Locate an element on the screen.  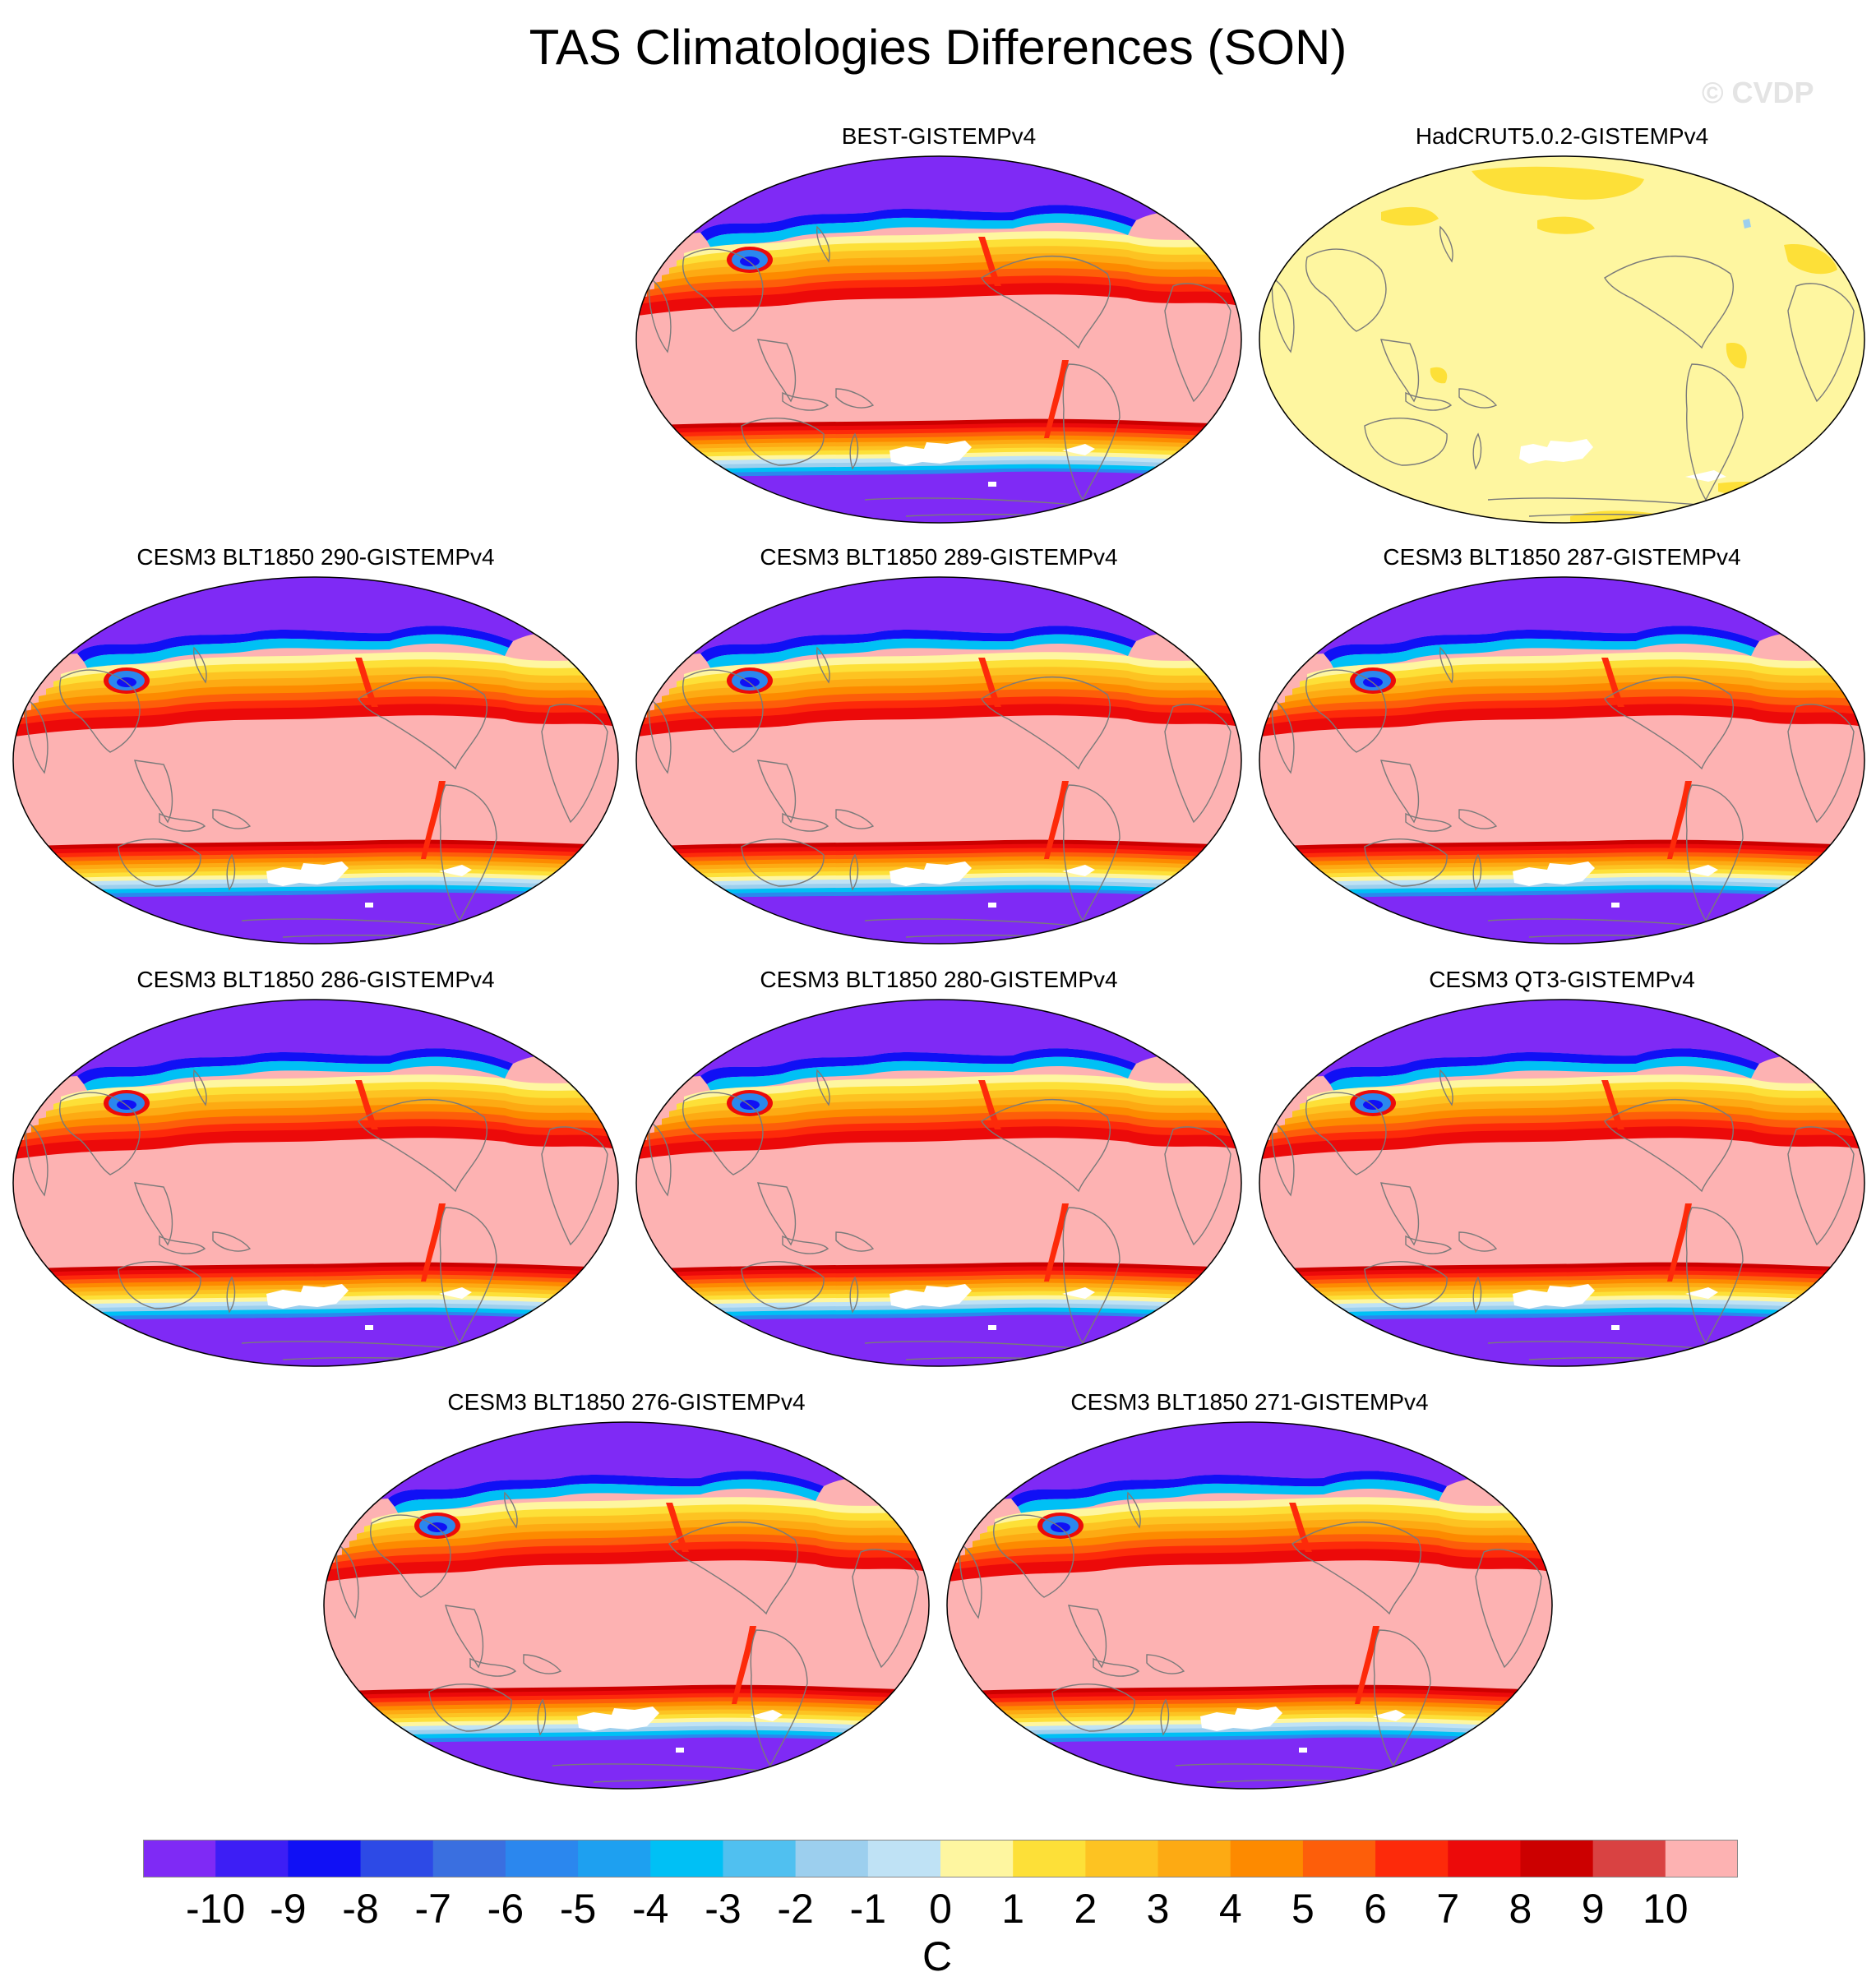
colorbar is located at coordinates (940, 1858).